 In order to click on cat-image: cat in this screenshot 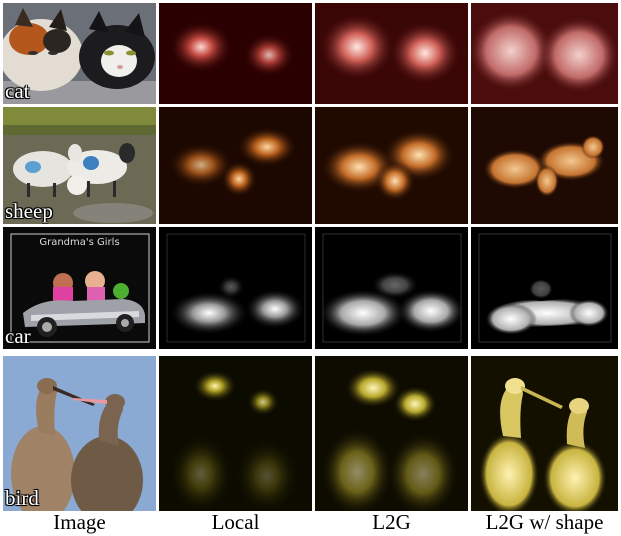, I will do `click(79, 53)`.